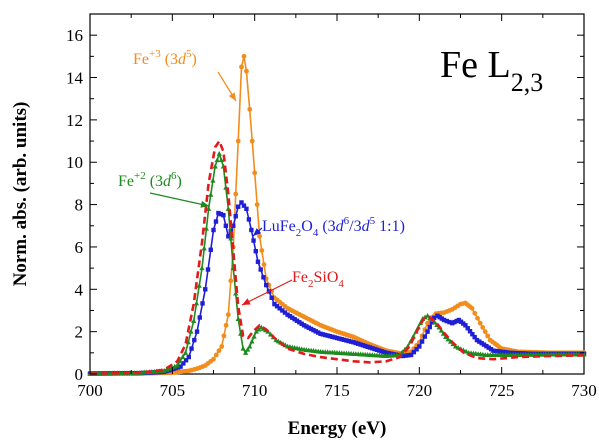 This screenshot has width=599, height=442. Describe the element at coordinates (373, 221) in the screenshot. I see `annotation-lufe2o4-part: 5` at that location.